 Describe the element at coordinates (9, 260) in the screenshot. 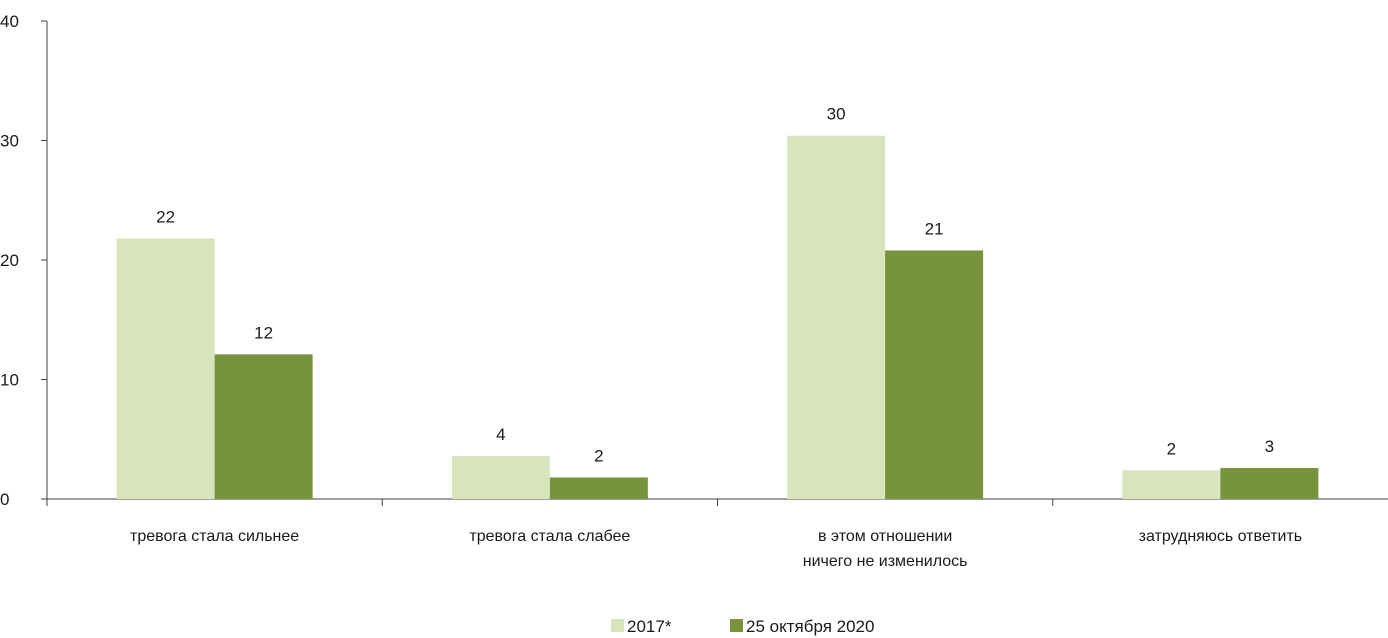

I see `y-tick-label: 20` at that location.